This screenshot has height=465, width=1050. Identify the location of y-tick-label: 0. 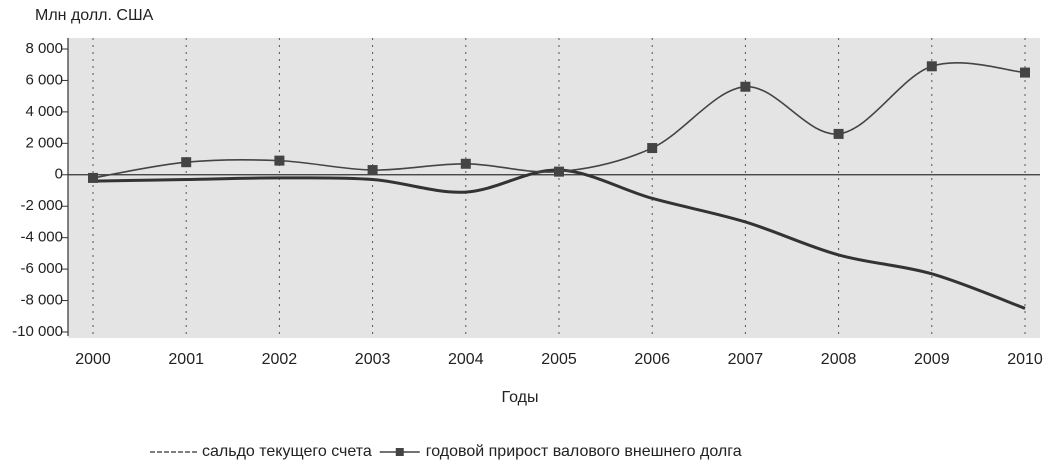
(59, 174).